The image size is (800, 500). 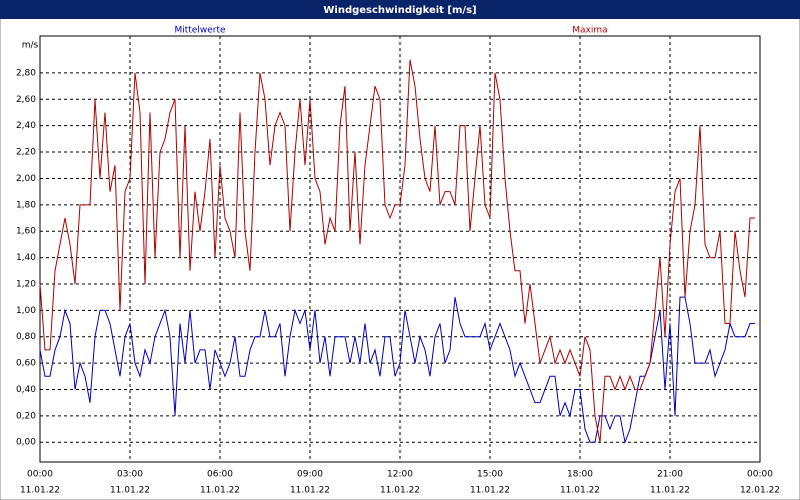 I want to click on y-tick-label: 0,80, so click(x=26, y=337).